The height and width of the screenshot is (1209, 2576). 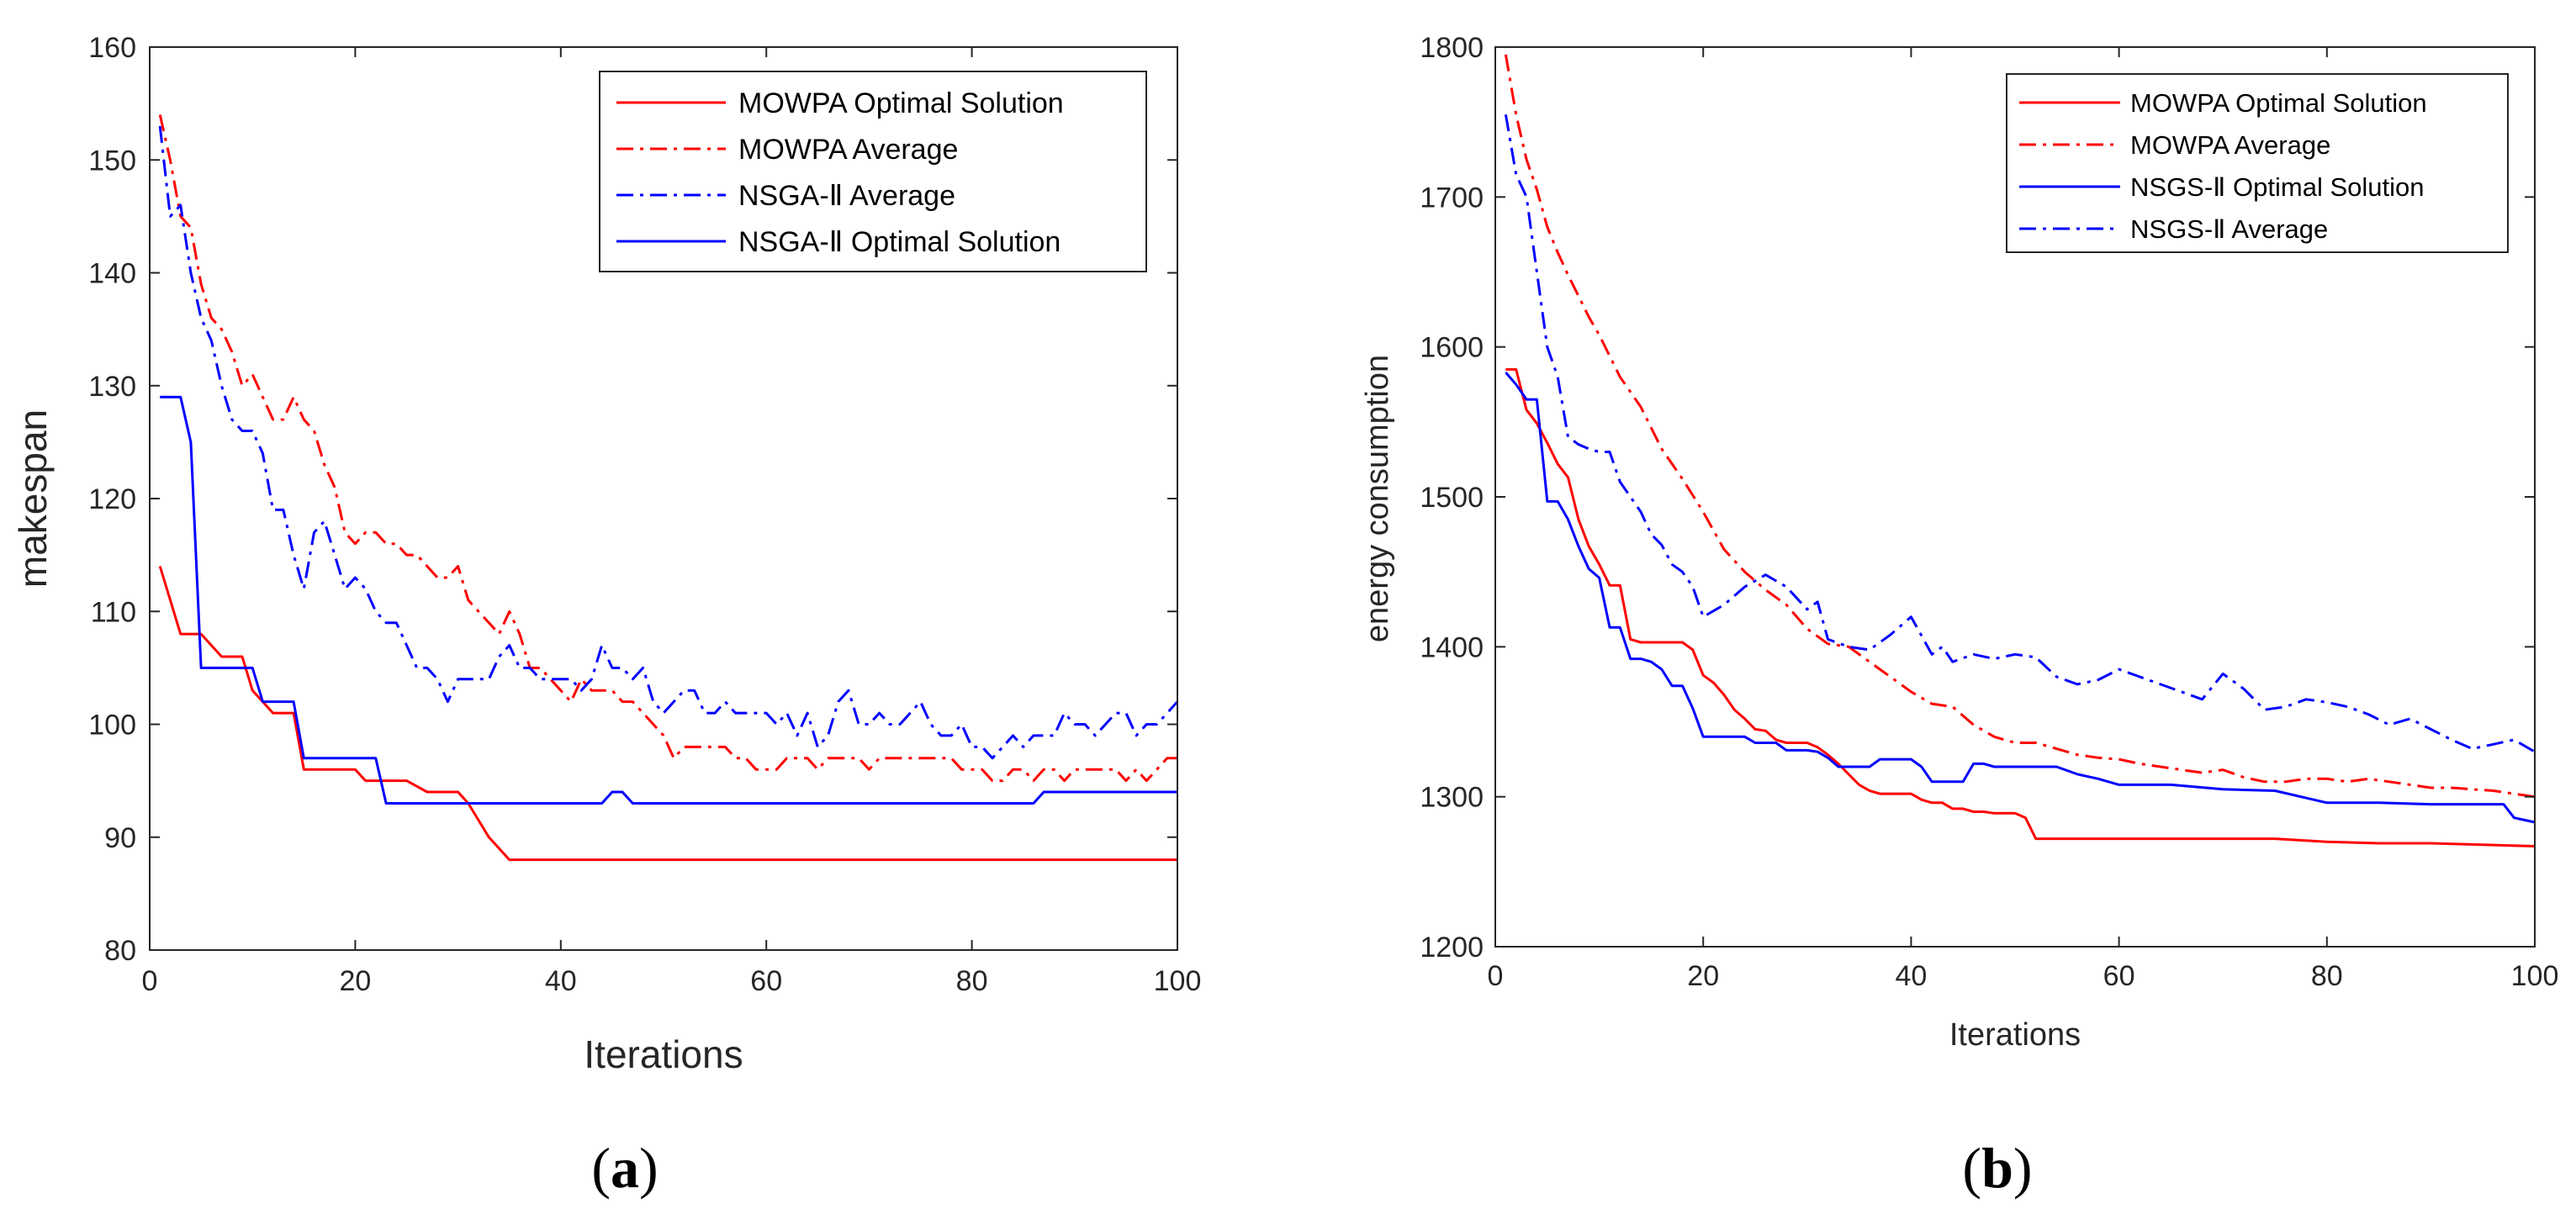 What do you see at coordinates (120, 838) in the screenshot?
I see `y-tick-label: 90` at bounding box center [120, 838].